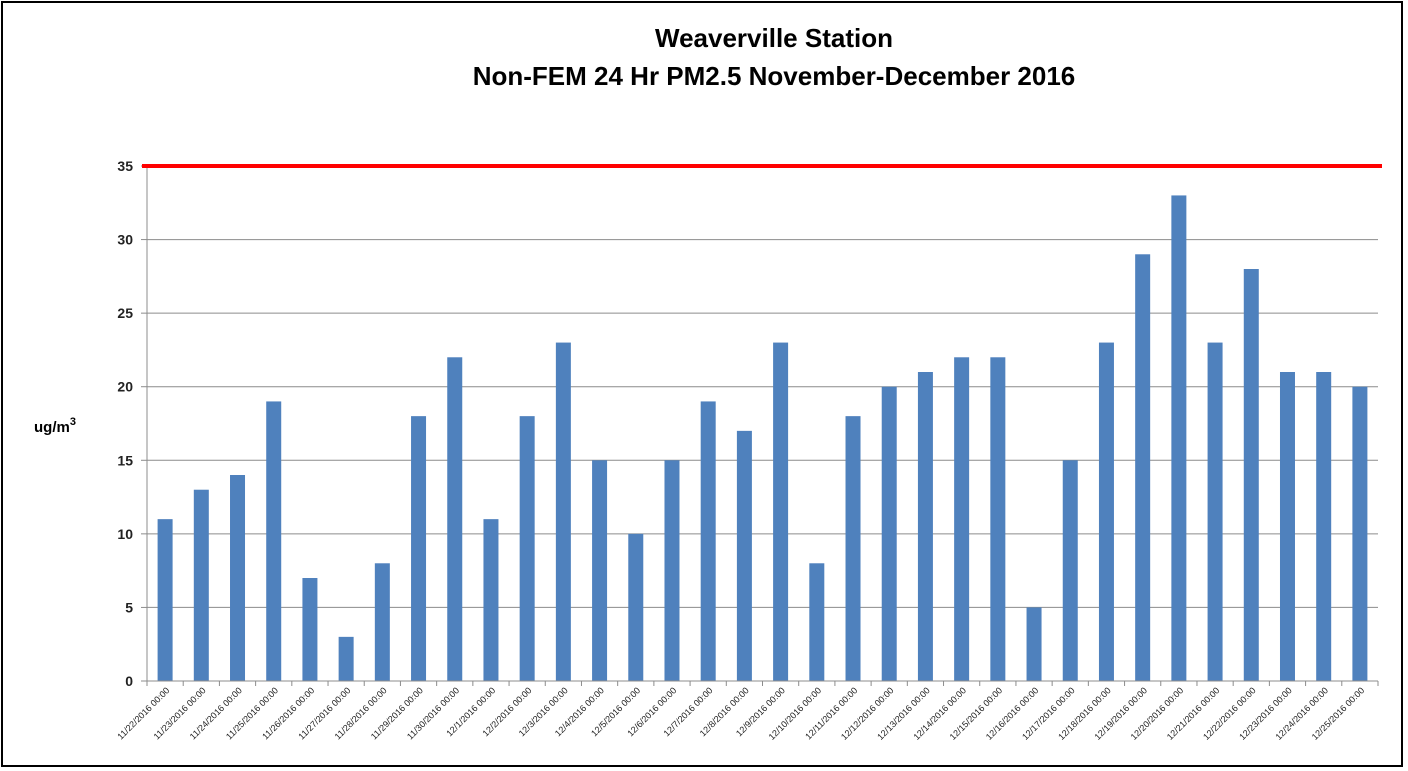 The width and height of the screenshot is (1408, 771). Describe the element at coordinates (125, 166) in the screenshot. I see `y-tick-label: 35` at that location.